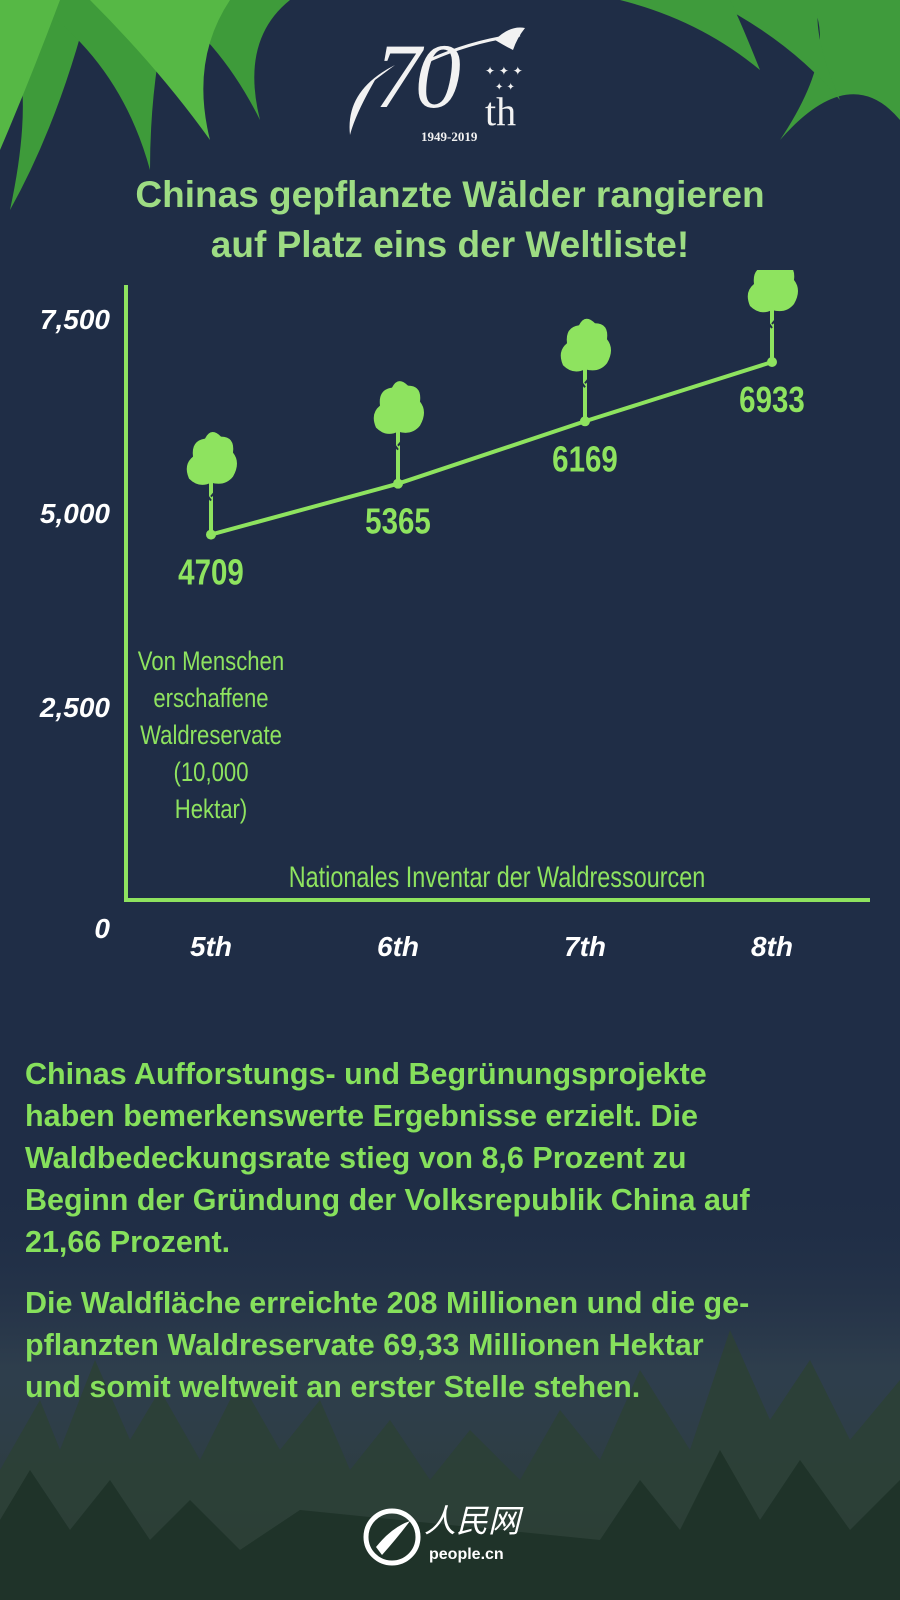  Describe the element at coordinates (497, 876) in the screenshot. I see `x-axis-label: Nationales Inventar der Waldressourcen` at that location.